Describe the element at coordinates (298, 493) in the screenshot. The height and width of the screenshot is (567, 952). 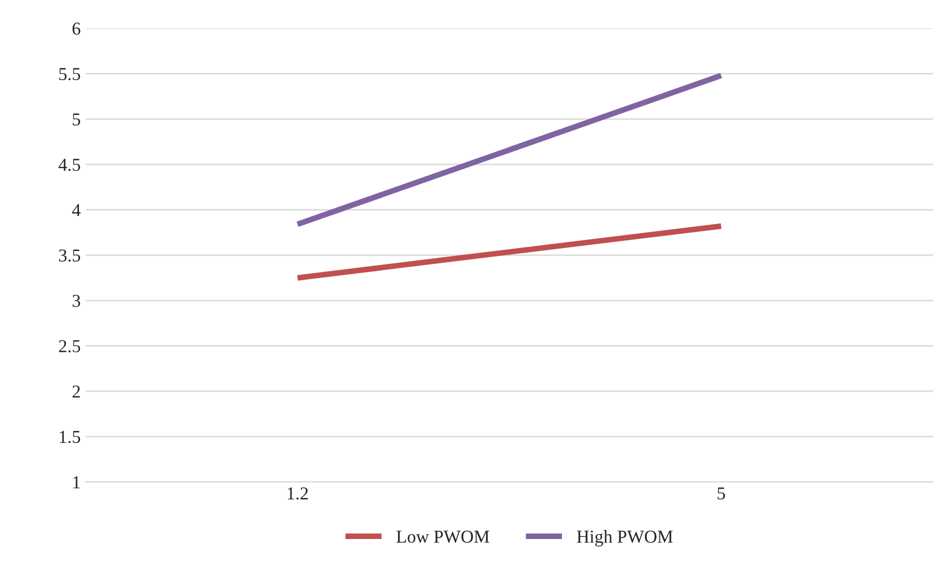
I see `x-tick-label: 1.2` at that location.